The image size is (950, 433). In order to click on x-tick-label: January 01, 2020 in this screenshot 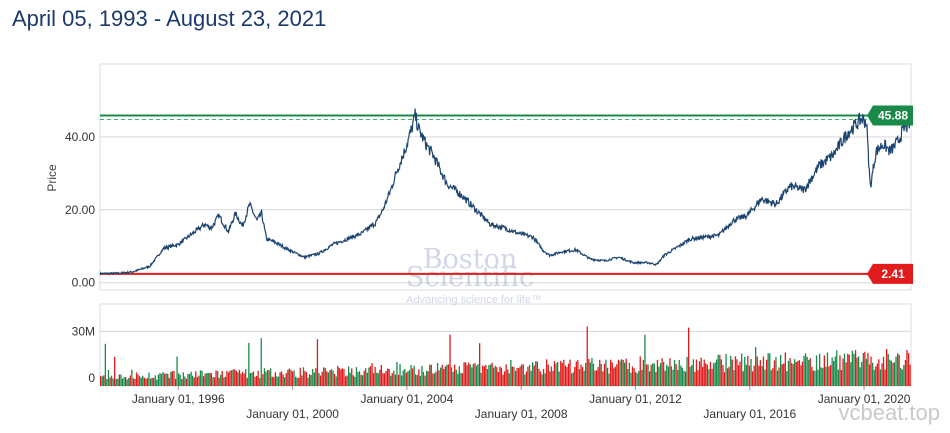, I will do `click(864, 399)`.